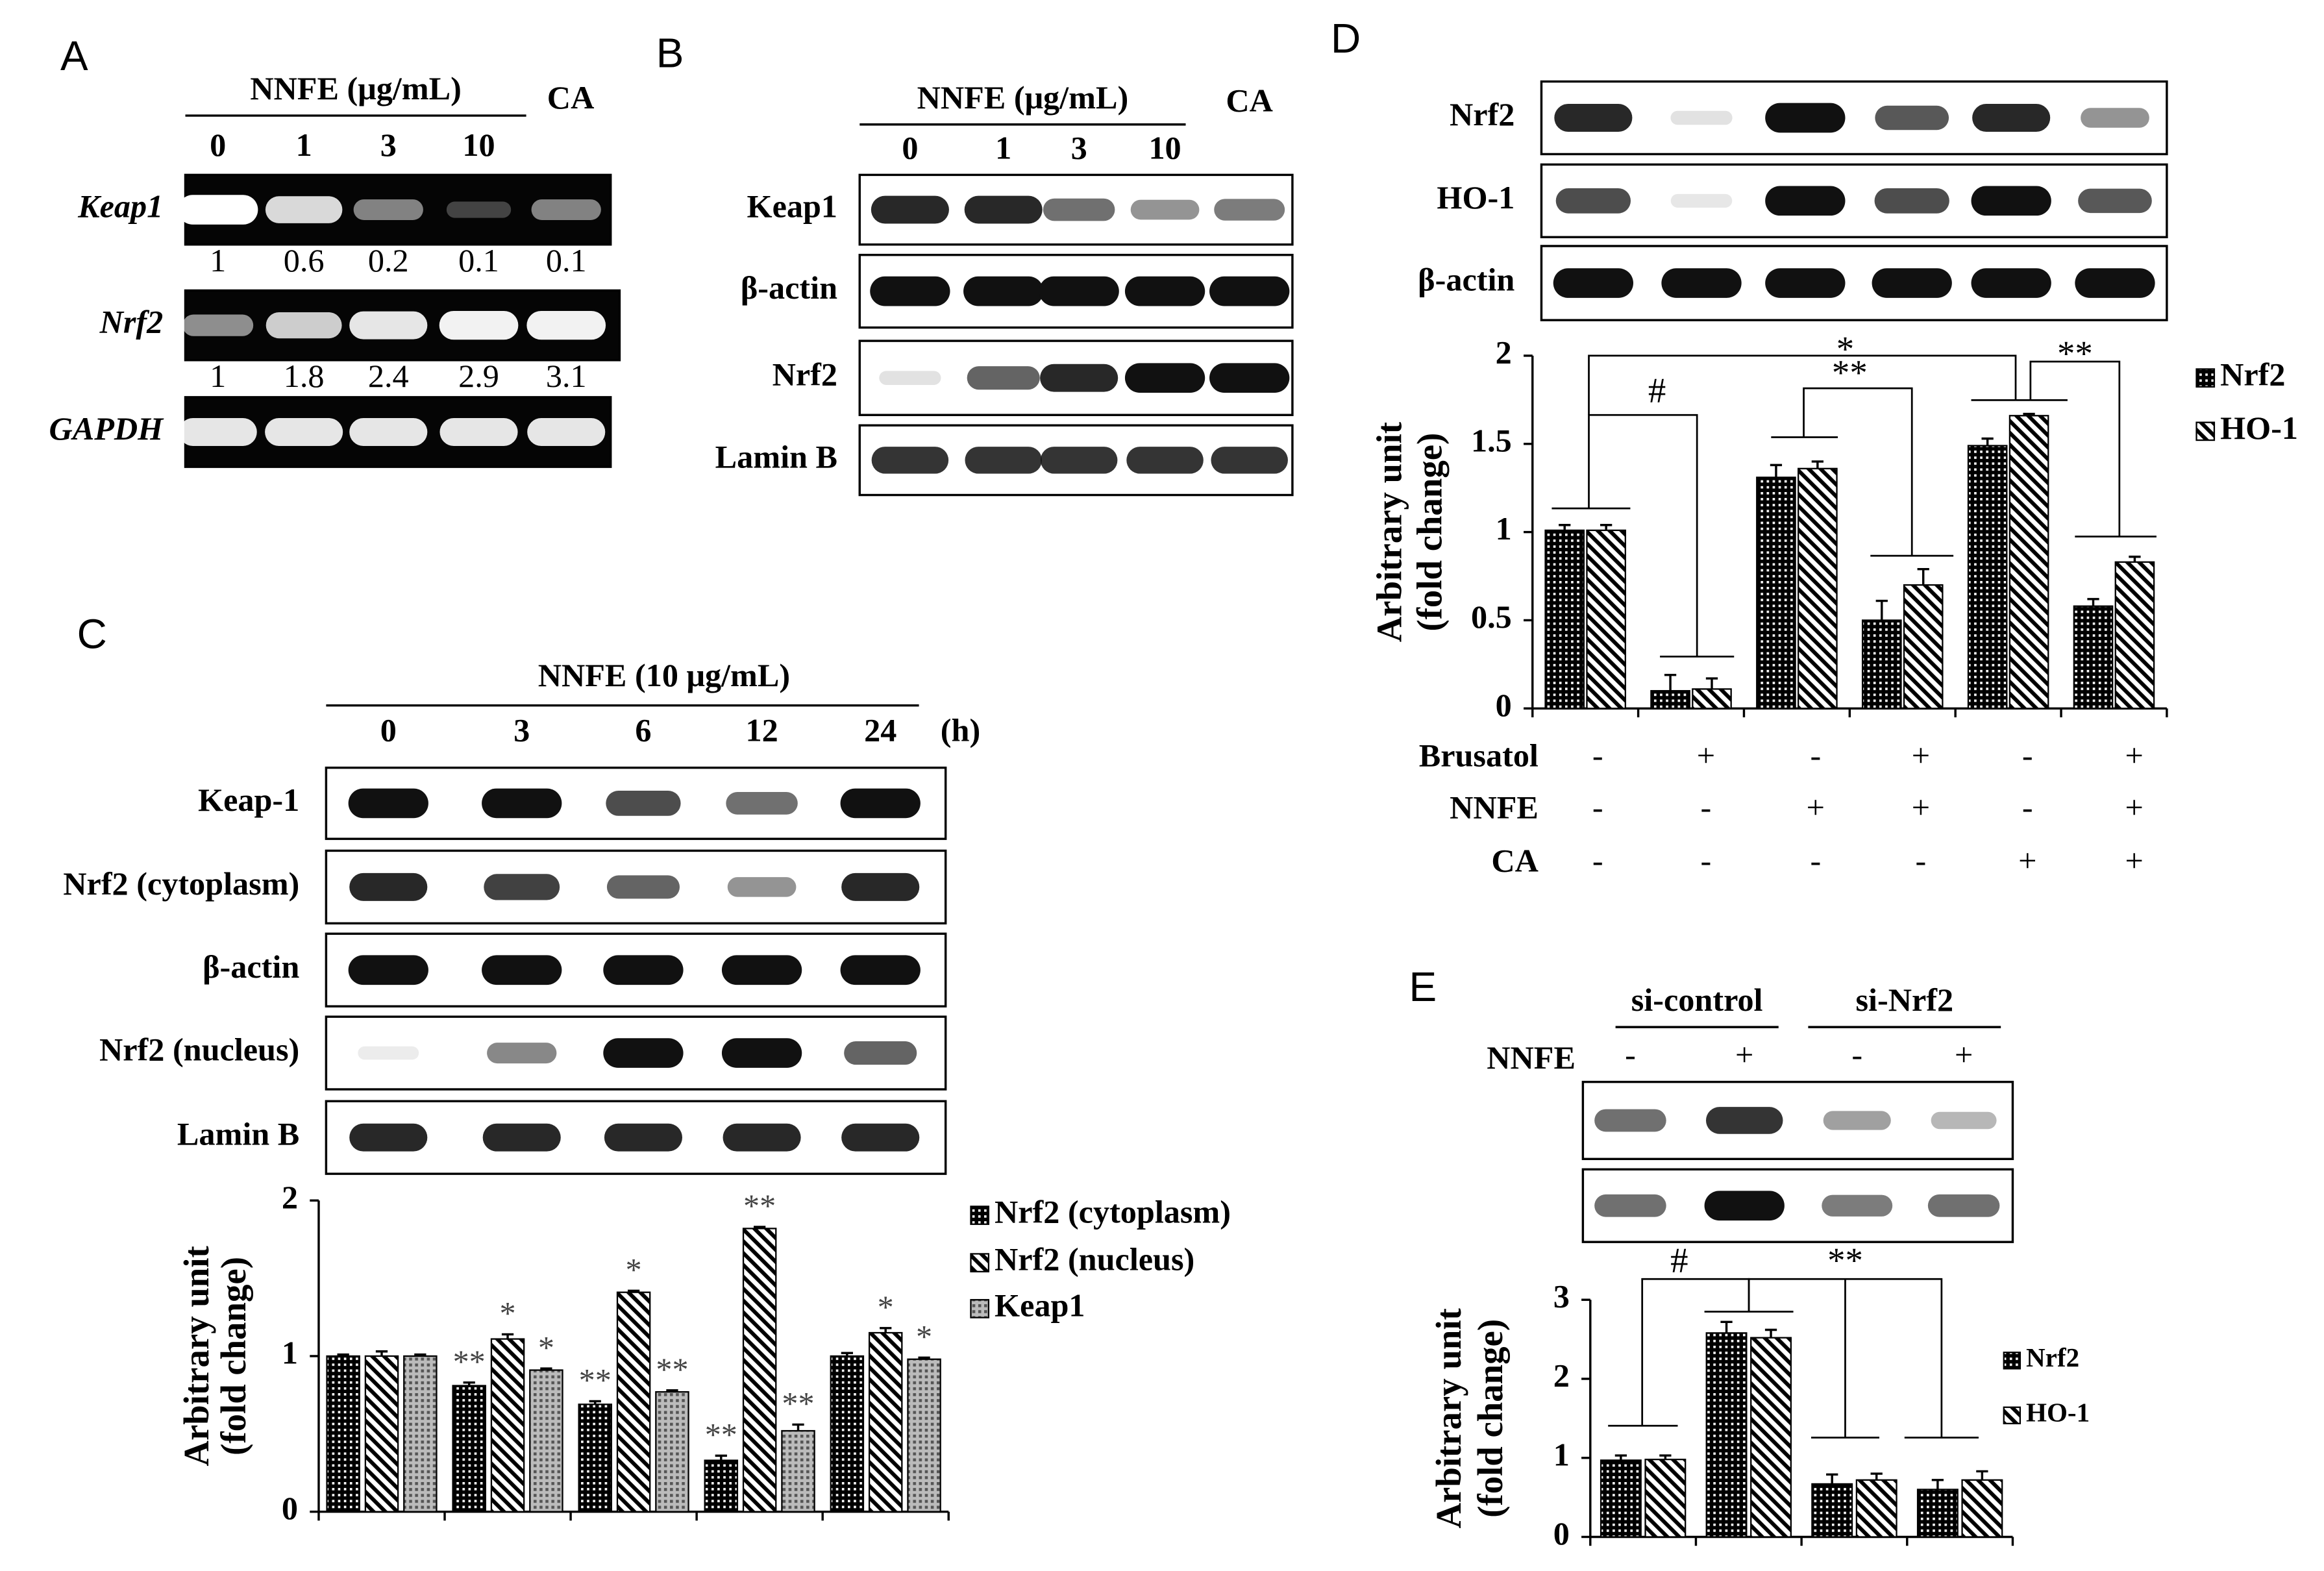 This screenshot has width=2324, height=1571. What do you see at coordinates (388, 260) in the screenshot?
I see `quantification: 0.2` at bounding box center [388, 260].